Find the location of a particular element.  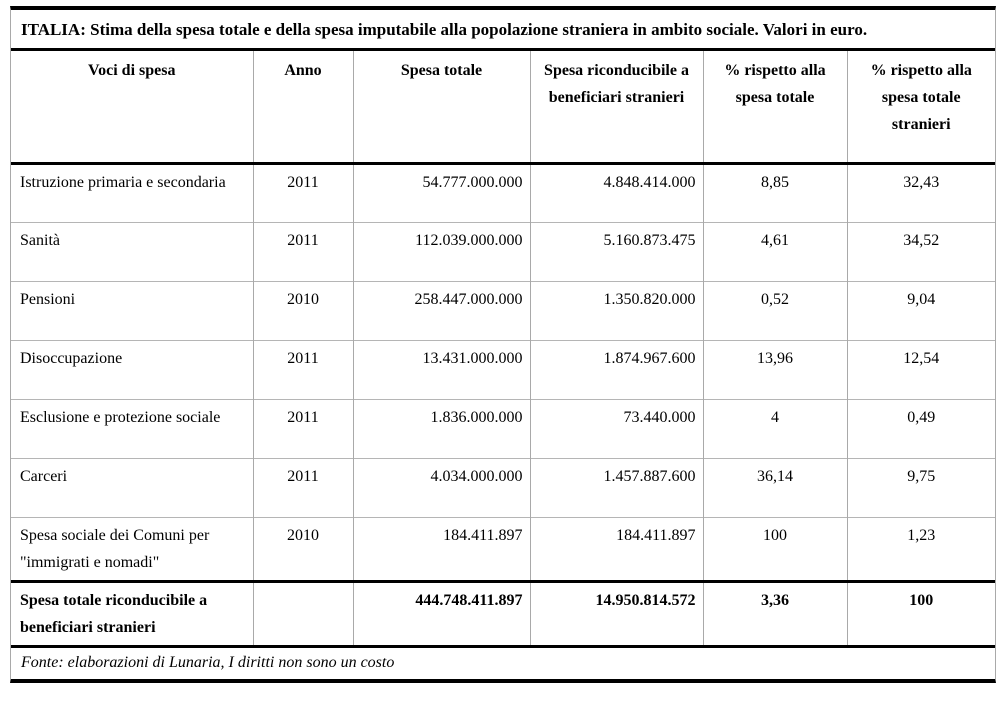

cell-pct-stranieri: 9,75 is located at coordinates (920, 487).